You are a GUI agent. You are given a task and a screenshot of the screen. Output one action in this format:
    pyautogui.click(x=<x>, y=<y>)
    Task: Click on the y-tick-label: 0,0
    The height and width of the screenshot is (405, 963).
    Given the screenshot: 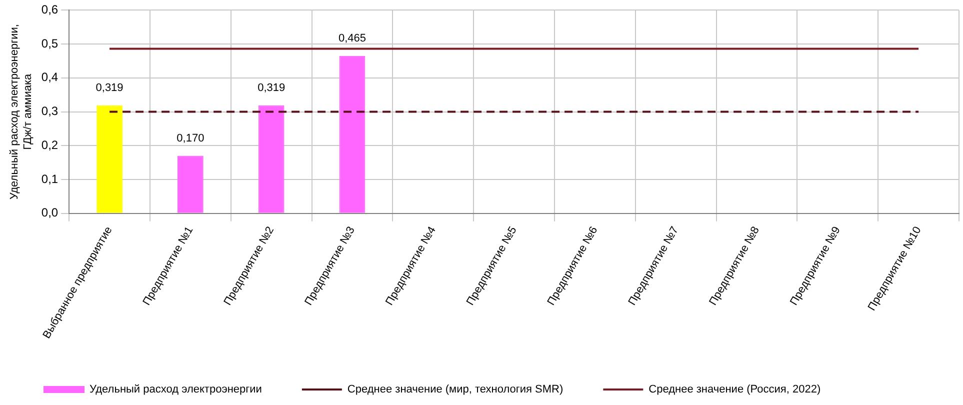 What is the action you would take?
    pyautogui.click(x=49, y=213)
    